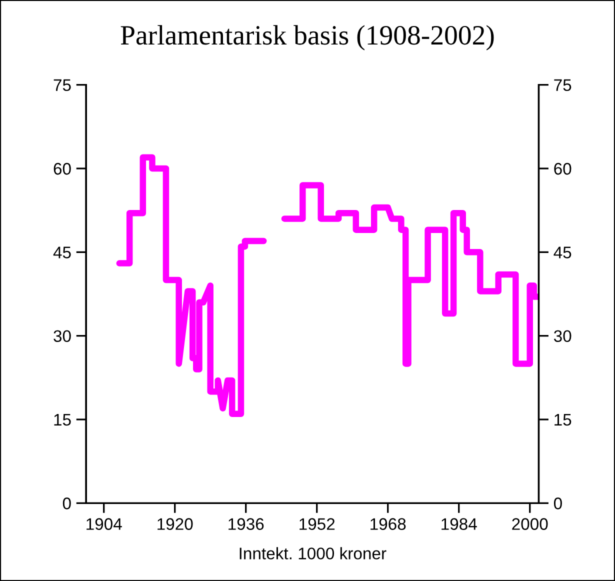 This screenshot has height=581, width=615. Describe the element at coordinates (563, 336) in the screenshot. I see `y2-tick-label: 30` at that location.